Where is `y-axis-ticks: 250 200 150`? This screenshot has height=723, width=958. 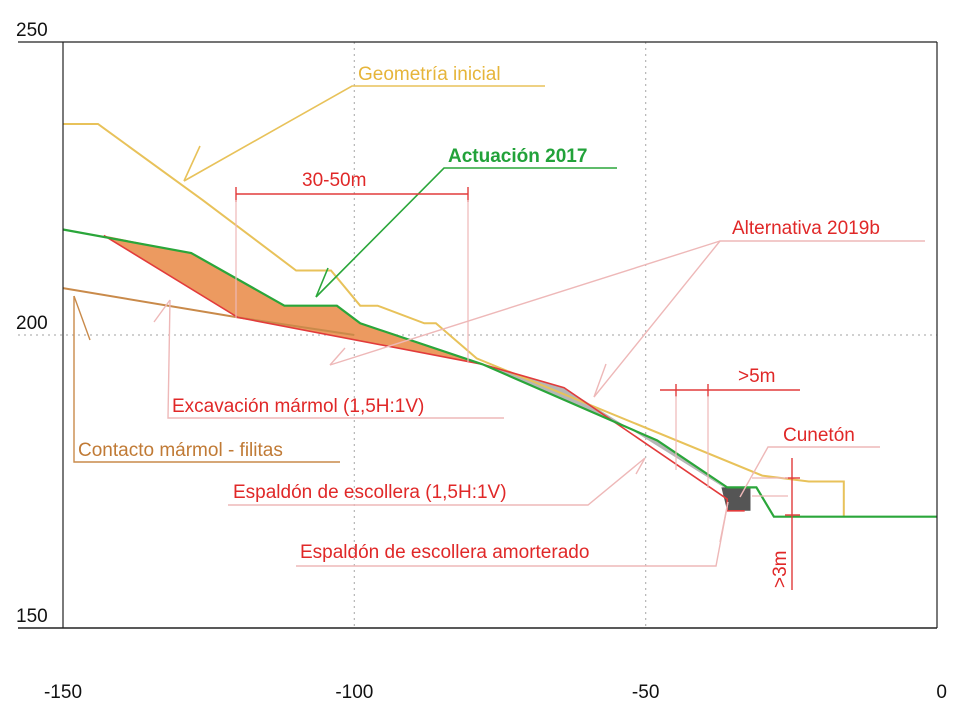 y-axis-ticks: 250 200 150 is located at coordinates (32, 323).